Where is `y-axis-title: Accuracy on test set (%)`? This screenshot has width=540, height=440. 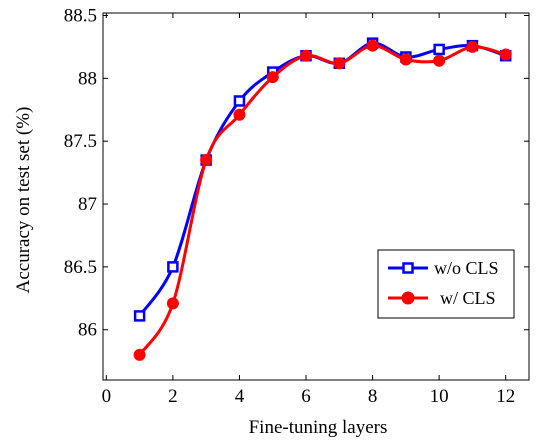 y-axis-title: Accuracy on test set (%) is located at coordinates (23, 200).